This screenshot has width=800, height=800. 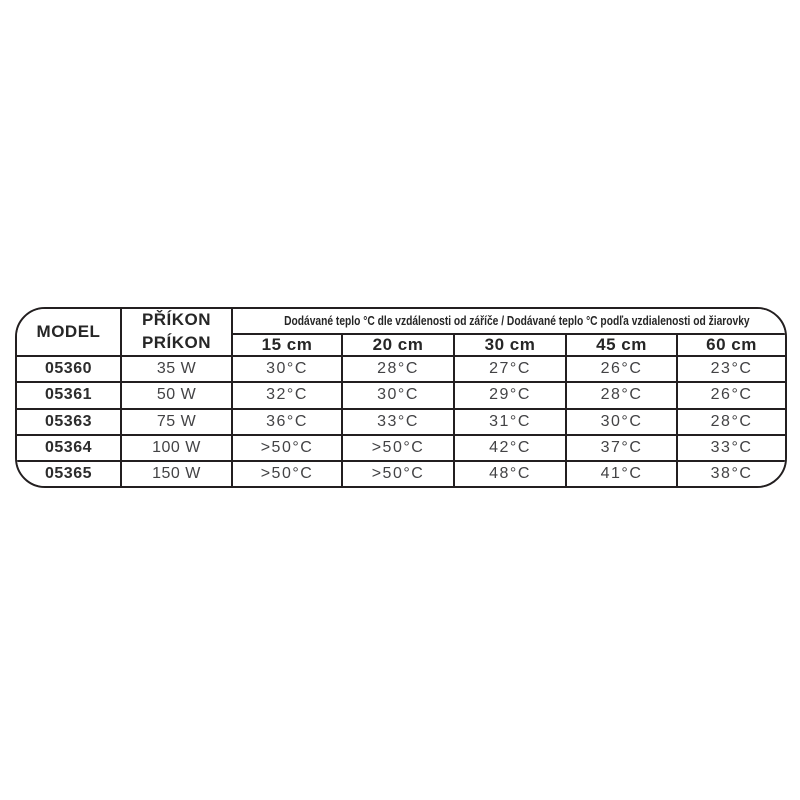 What do you see at coordinates (622, 474) in the screenshot?
I see `temp-cell: 41°C` at bounding box center [622, 474].